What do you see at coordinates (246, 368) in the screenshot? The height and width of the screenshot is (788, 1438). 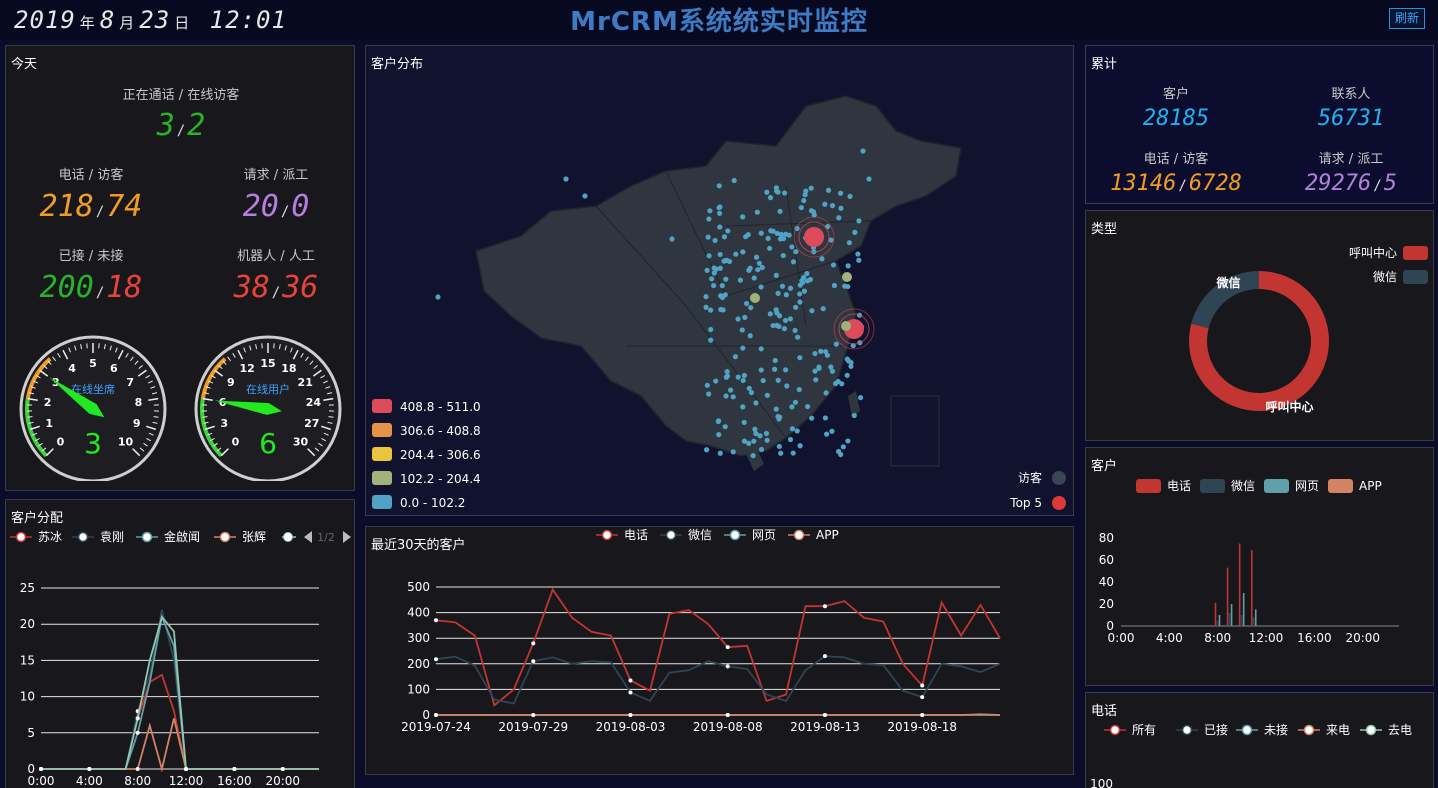 I see `gauge-tick-label: 12` at bounding box center [246, 368].